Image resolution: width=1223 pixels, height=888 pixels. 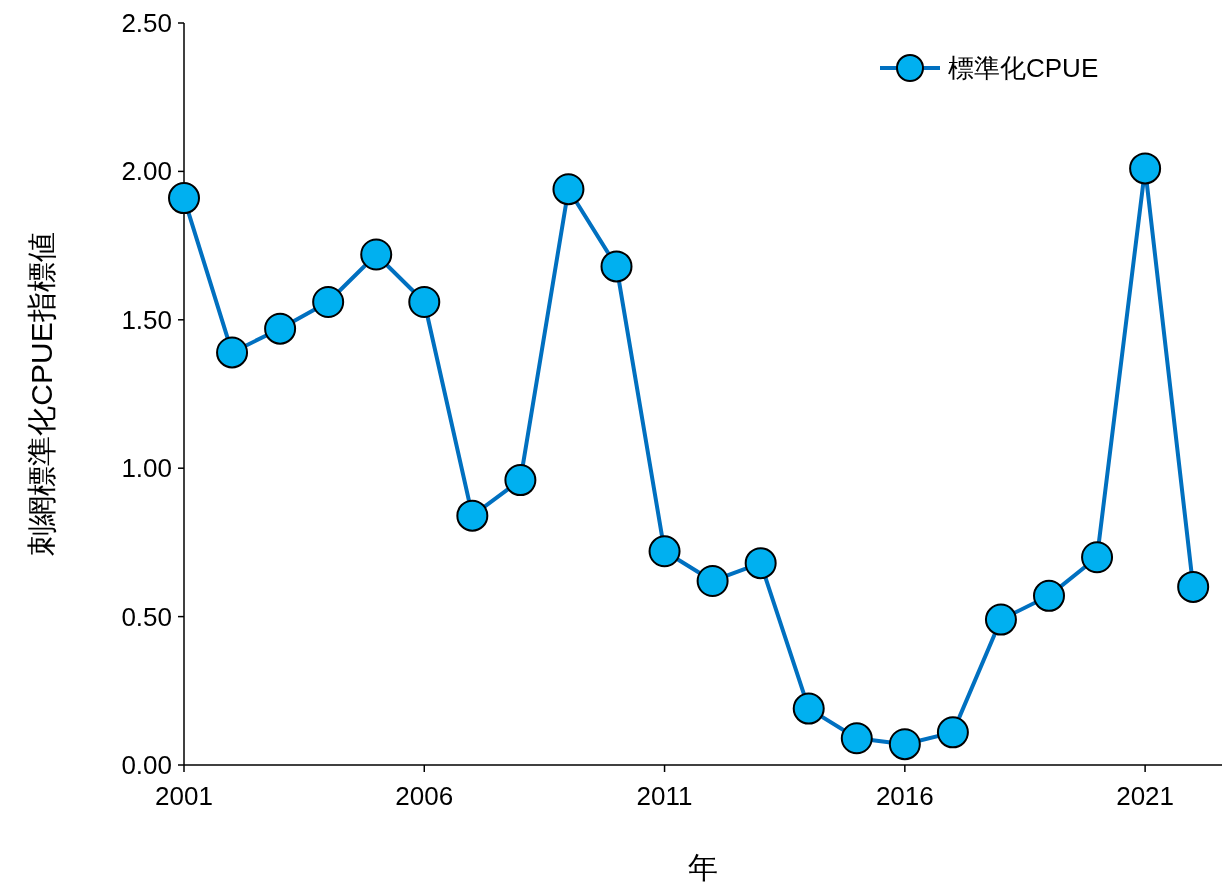 I want to click on x-tick-label: 2006, so click(x=424, y=796).